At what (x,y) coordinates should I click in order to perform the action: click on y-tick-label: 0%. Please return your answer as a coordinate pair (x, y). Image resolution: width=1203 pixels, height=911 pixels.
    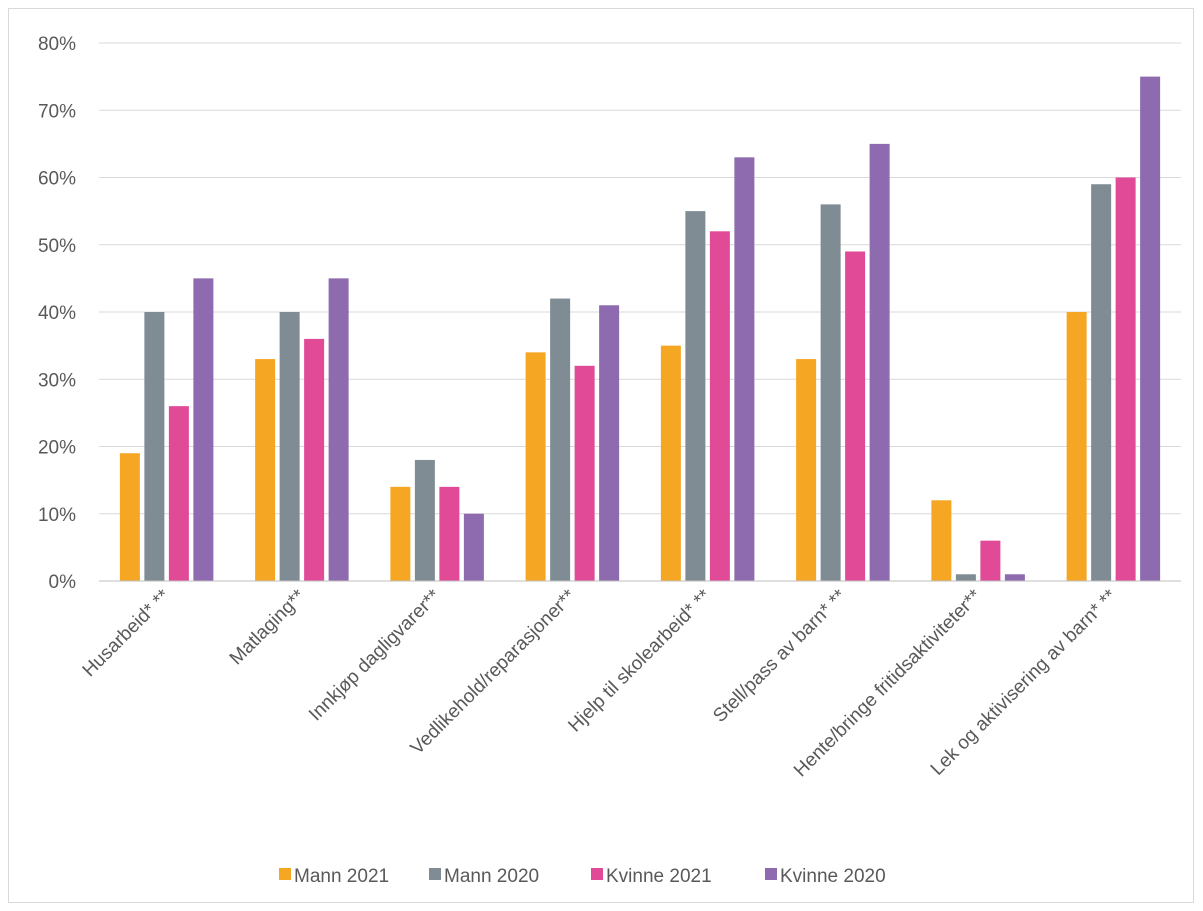
    Looking at the image, I should click on (63, 582).